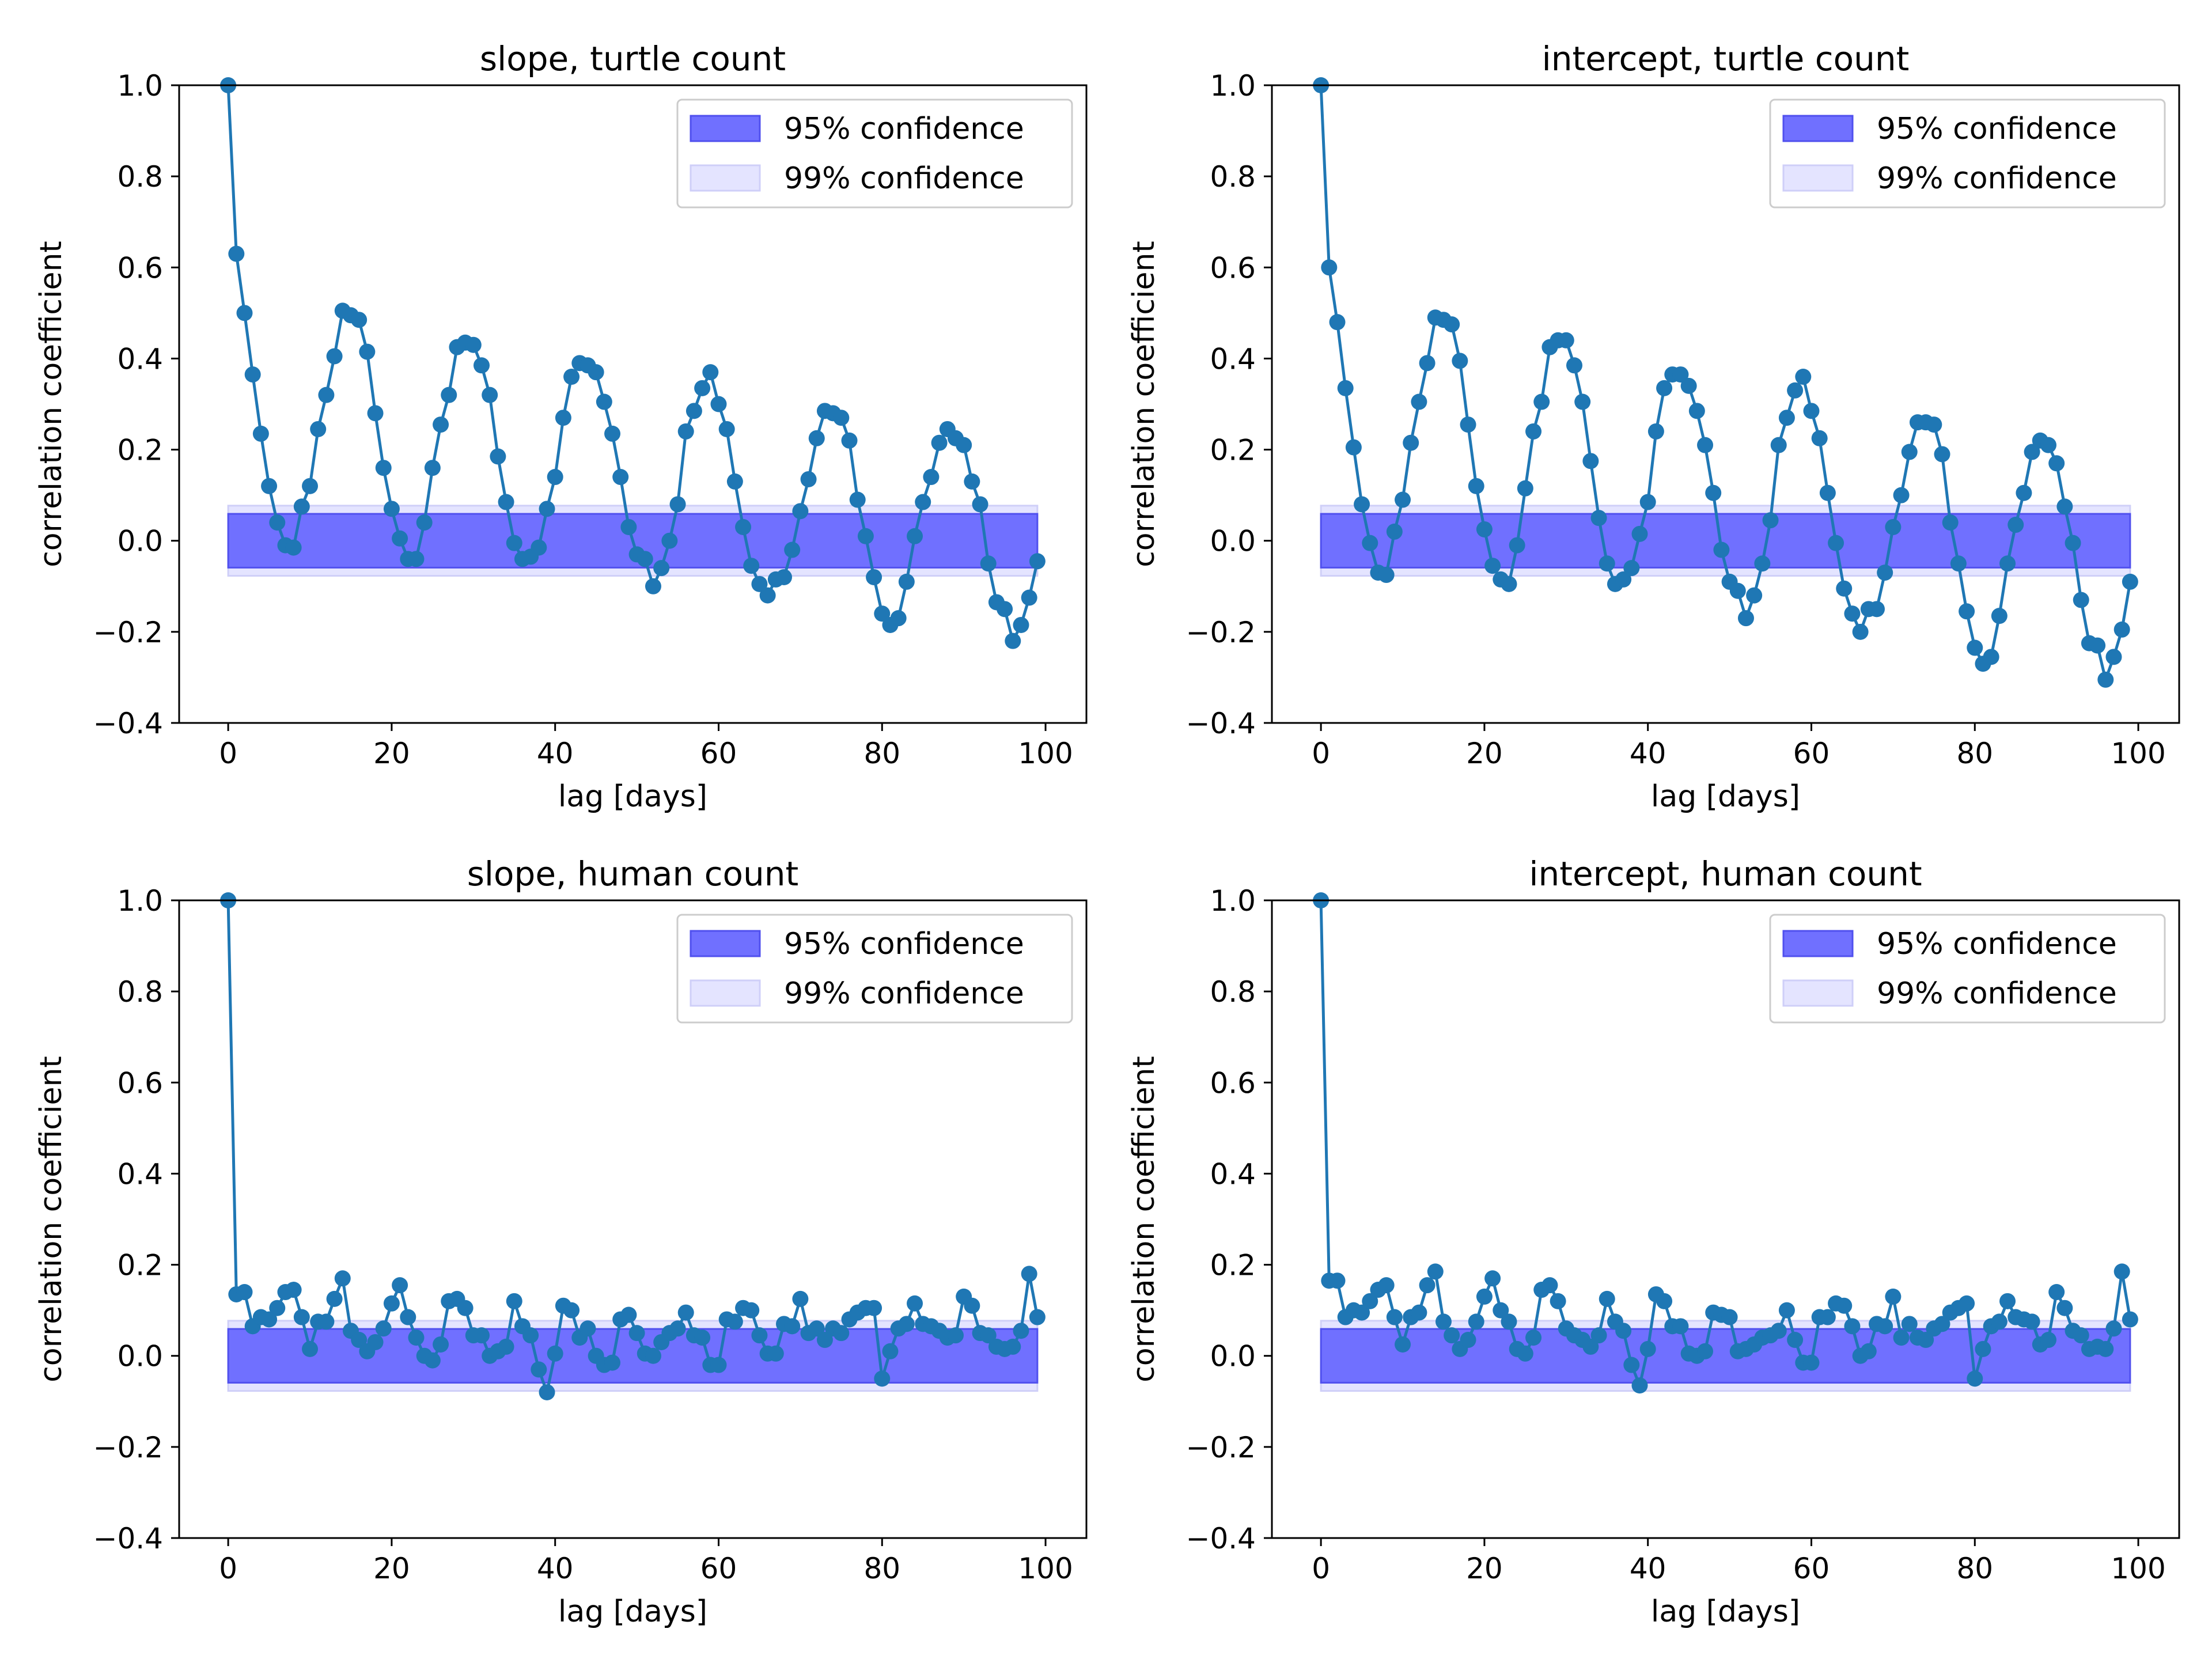  What do you see at coordinates (1997, 129) in the screenshot?
I see `legend-label-95: 95% confidence` at bounding box center [1997, 129].